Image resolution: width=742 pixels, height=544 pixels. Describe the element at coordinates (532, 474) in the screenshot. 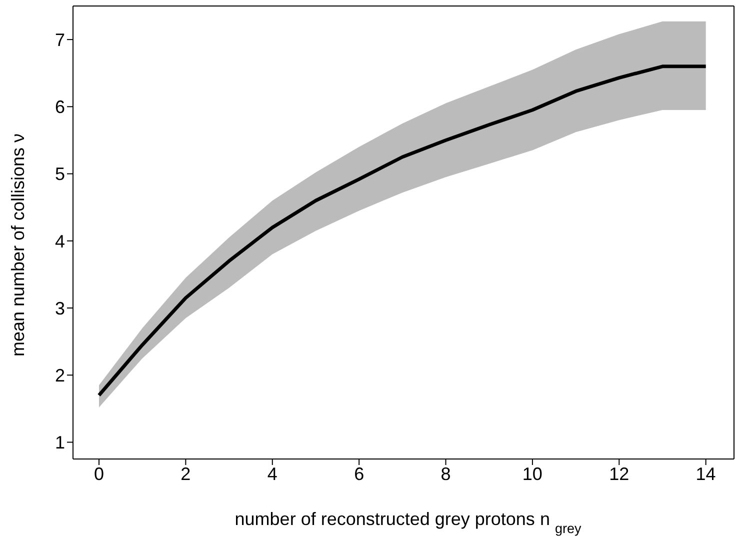

I see `x-tick-label: 10` at that location.